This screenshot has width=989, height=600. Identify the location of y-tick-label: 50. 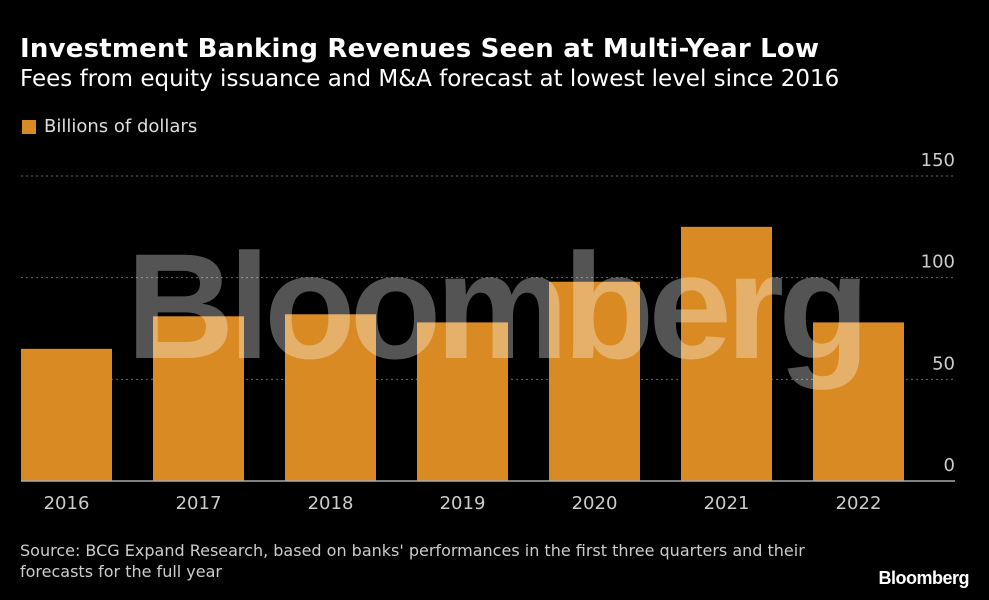
(943, 363).